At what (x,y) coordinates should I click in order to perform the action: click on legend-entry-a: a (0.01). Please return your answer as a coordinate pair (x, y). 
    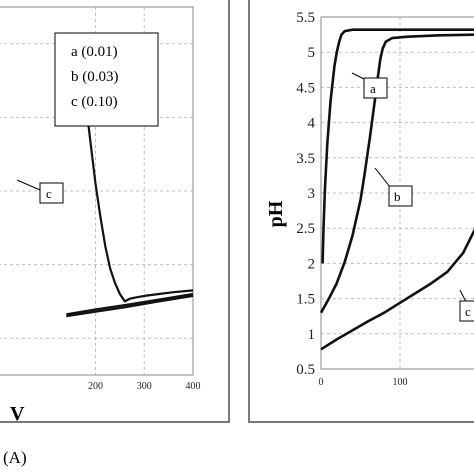
    Looking at the image, I should click on (94, 52).